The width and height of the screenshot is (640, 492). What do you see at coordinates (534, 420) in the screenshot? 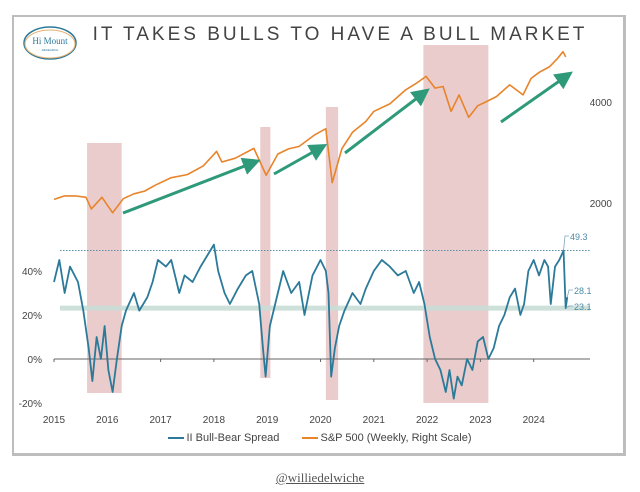
I see `x-tick-label: 2024` at bounding box center [534, 420].